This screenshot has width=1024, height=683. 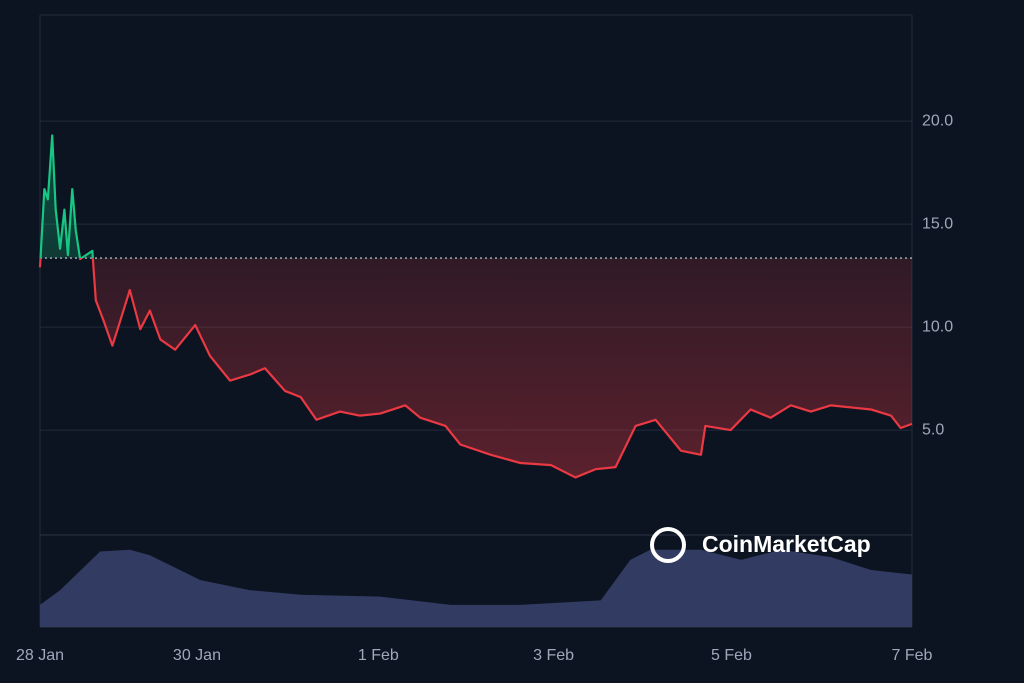 What do you see at coordinates (197, 655) in the screenshot?
I see `x-tick-label: 30 Jan` at bounding box center [197, 655].